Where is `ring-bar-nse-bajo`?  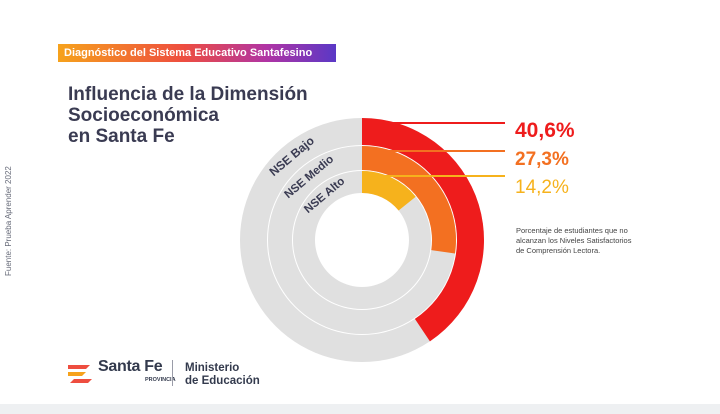 ring-bar-nse-bajo is located at coordinates (423, 230).